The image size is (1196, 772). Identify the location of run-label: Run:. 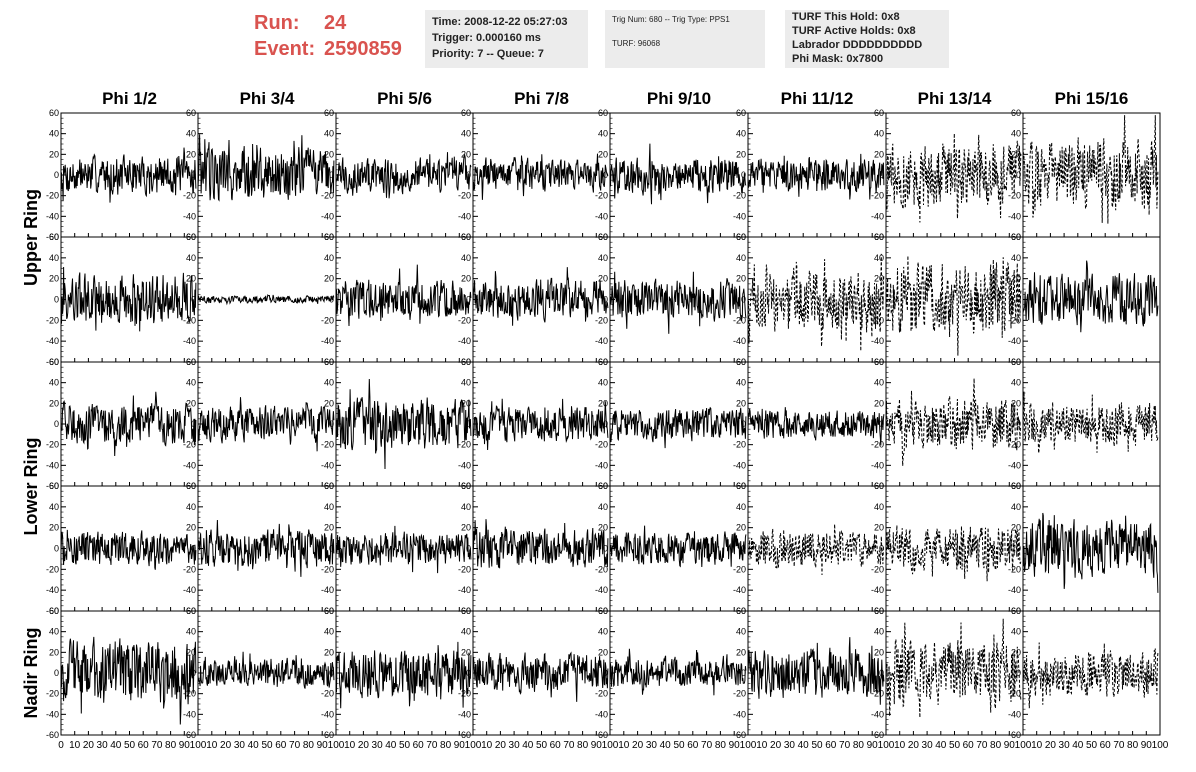
(277, 23).